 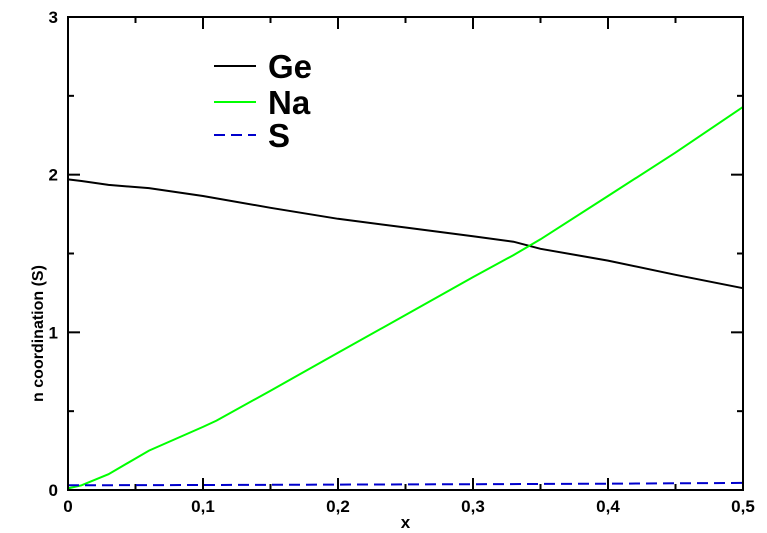 What do you see at coordinates (53, 175) in the screenshot?
I see `y-tick-label: 2` at bounding box center [53, 175].